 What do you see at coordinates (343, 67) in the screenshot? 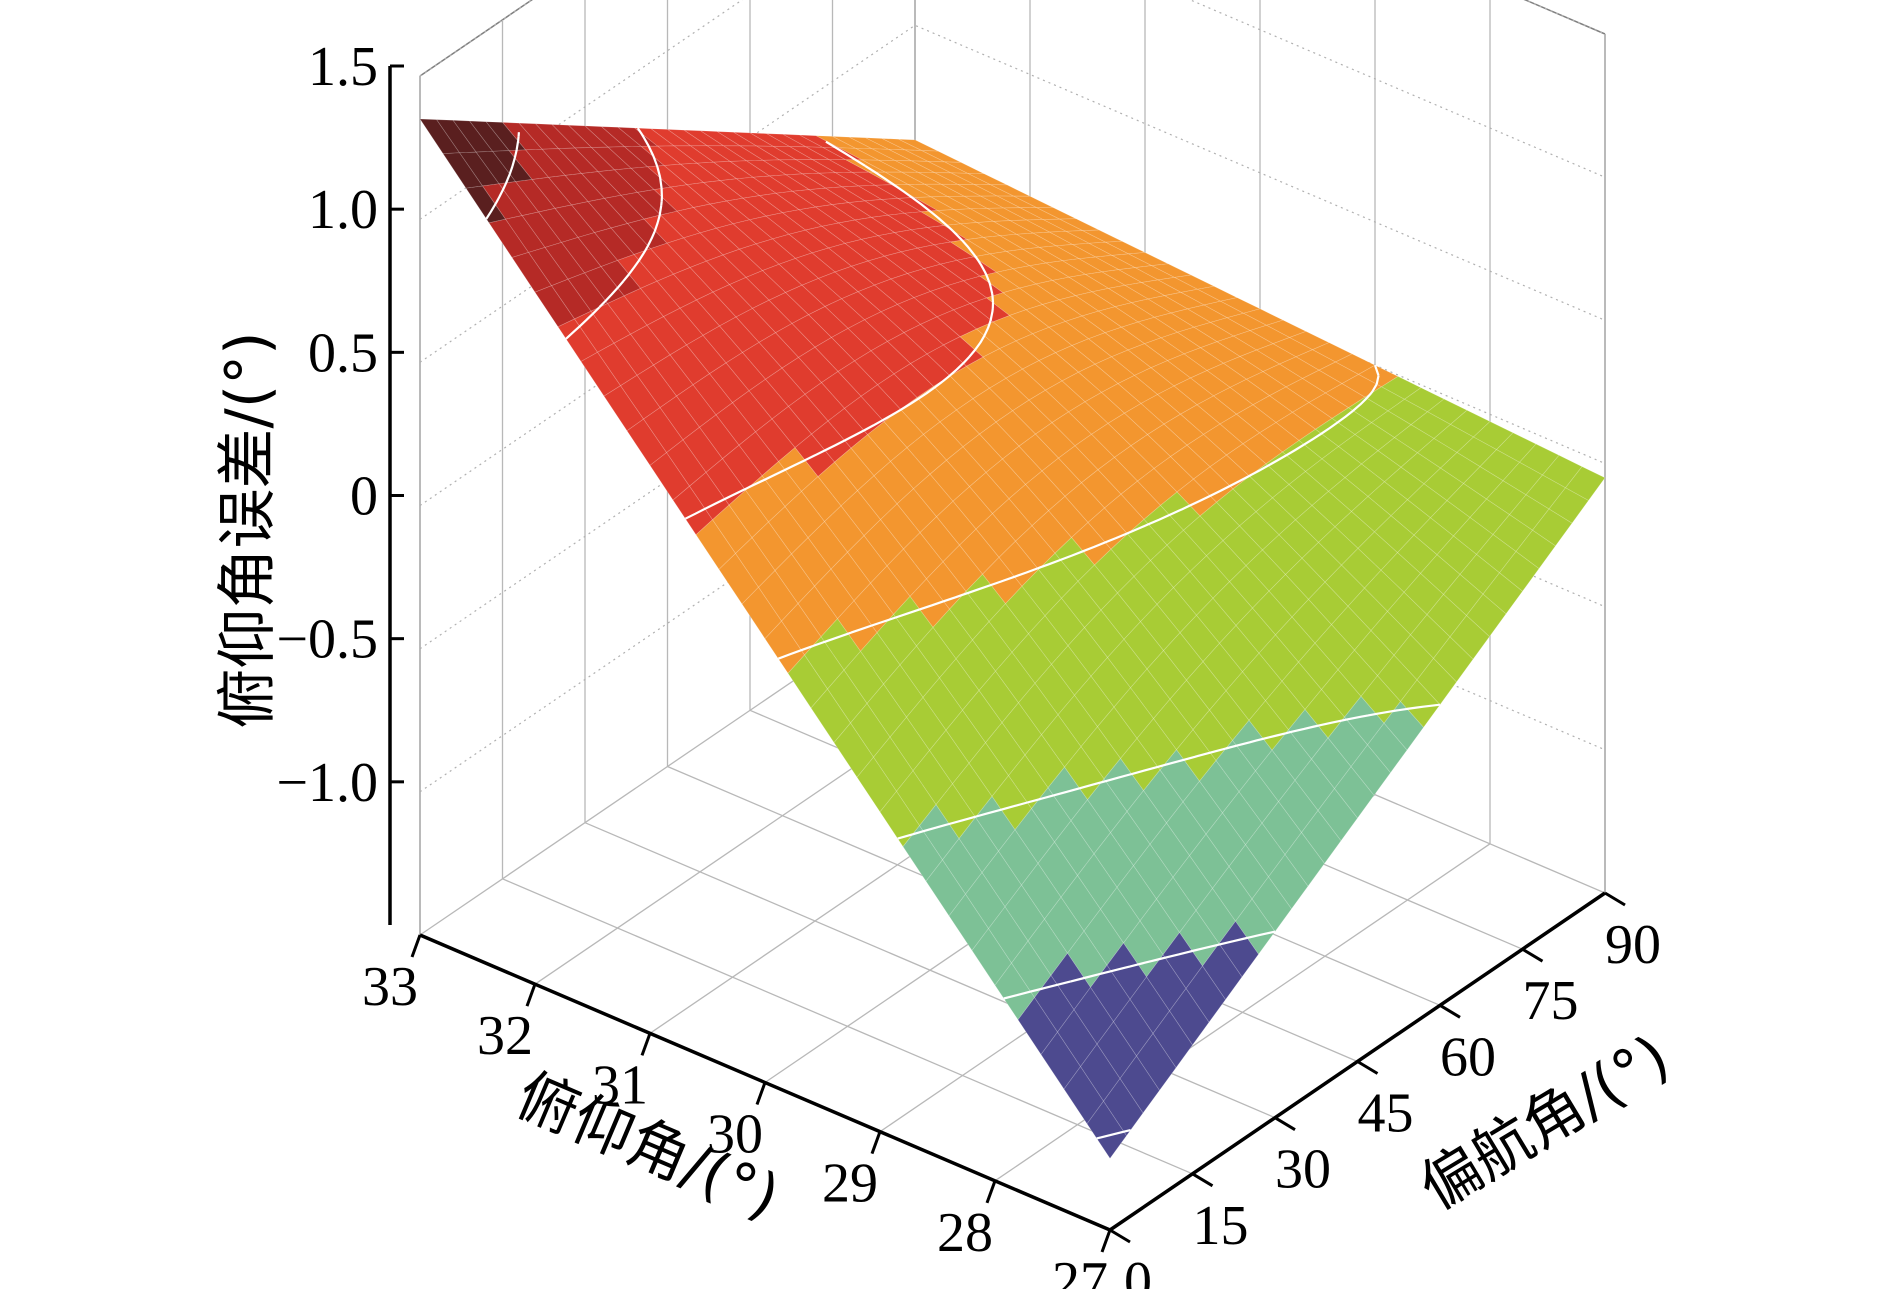
I see `z-tick-label: 1.5` at bounding box center [343, 67].